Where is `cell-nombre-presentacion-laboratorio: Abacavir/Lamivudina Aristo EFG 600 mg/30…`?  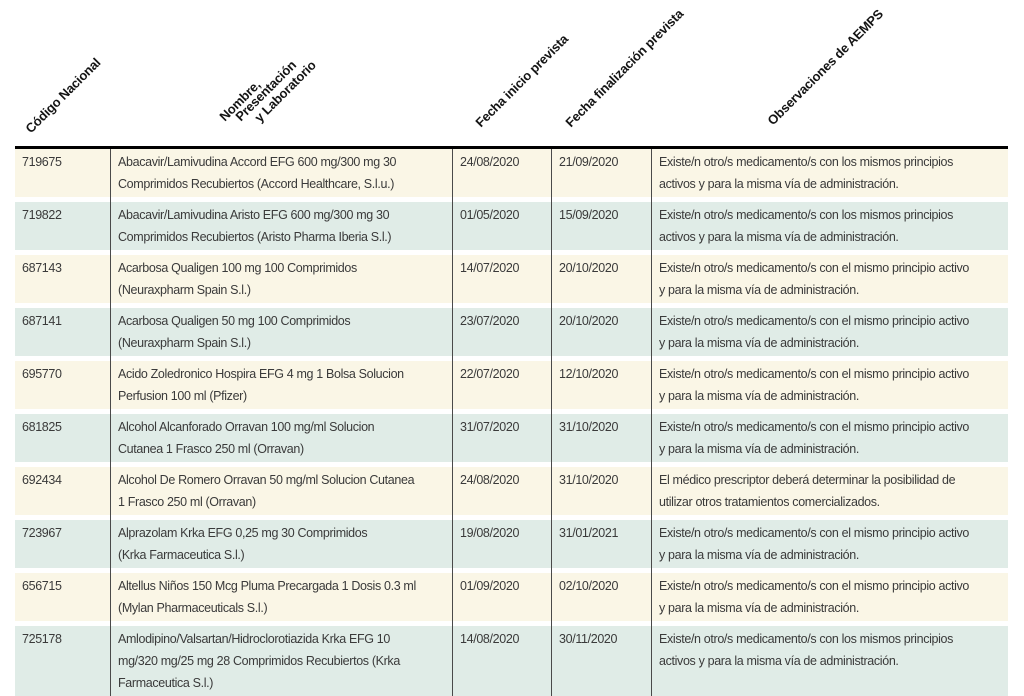 cell-nombre-presentacion-laboratorio: Abacavir/Lamivudina Aristo EFG 600 mg/30… is located at coordinates (281, 226).